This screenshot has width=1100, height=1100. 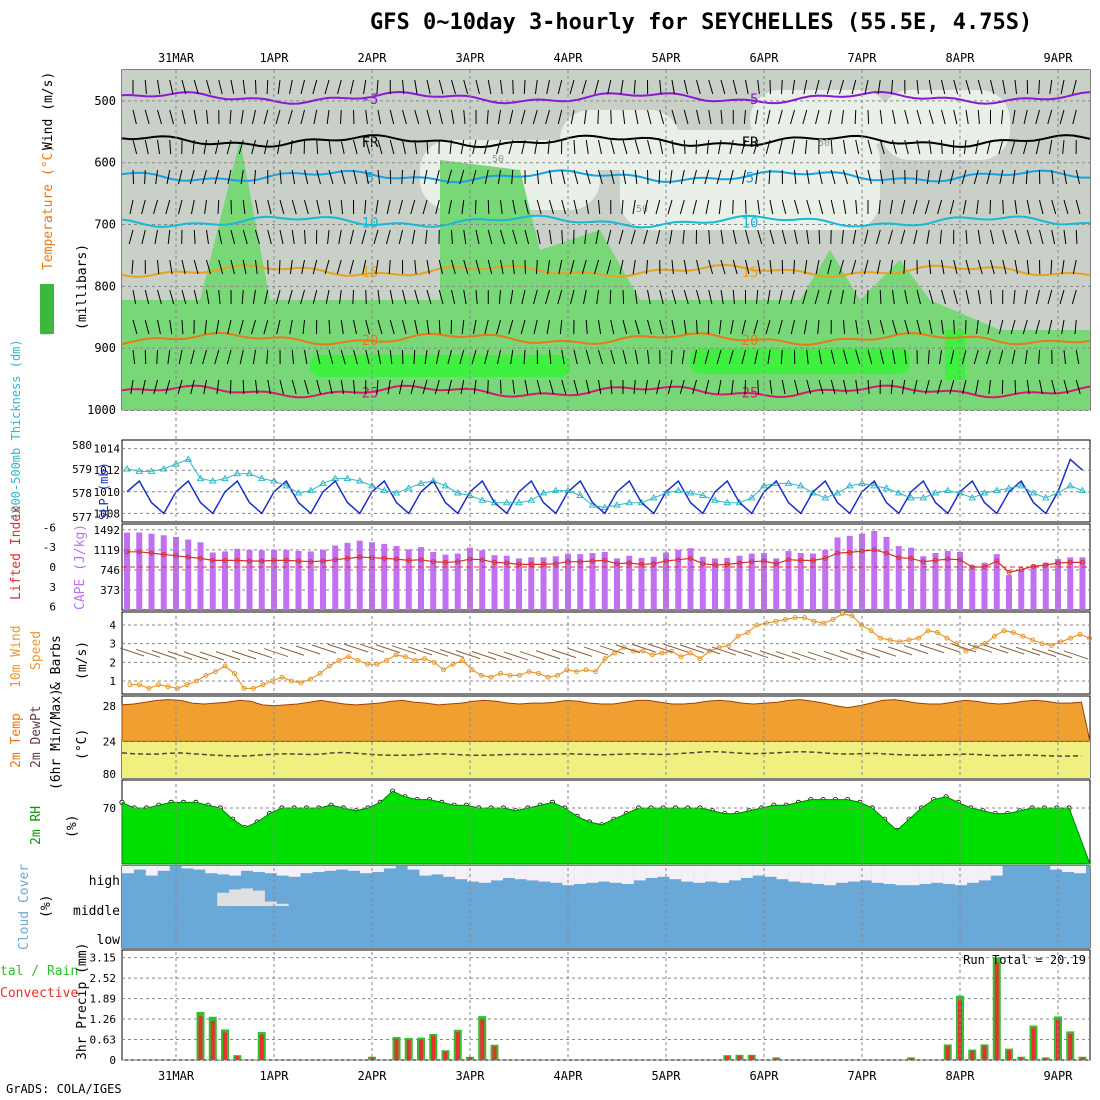 I want to click on wind-tick-label: 3, so click(x=112, y=644).